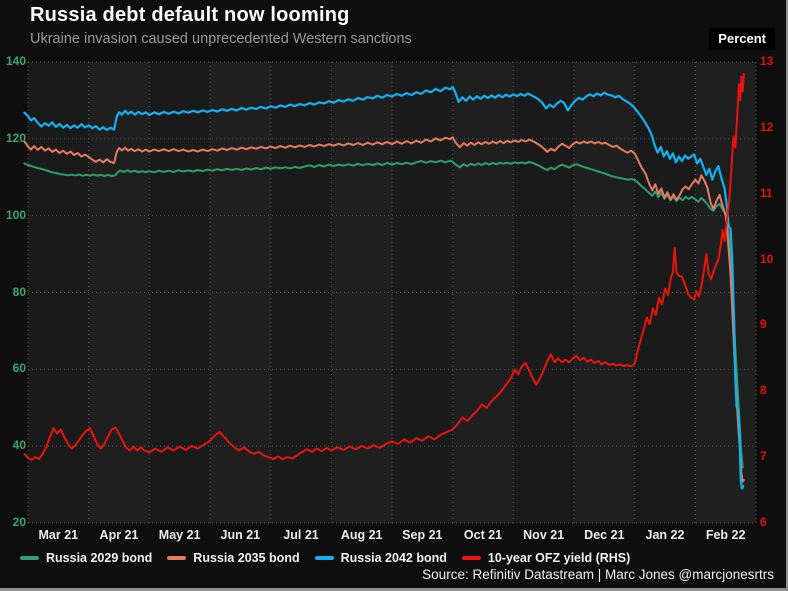 The width and height of the screenshot is (788, 591). Describe the element at coordinates (767, 126) in the screenshot. I see `right-axis-tick: 12` at that location.